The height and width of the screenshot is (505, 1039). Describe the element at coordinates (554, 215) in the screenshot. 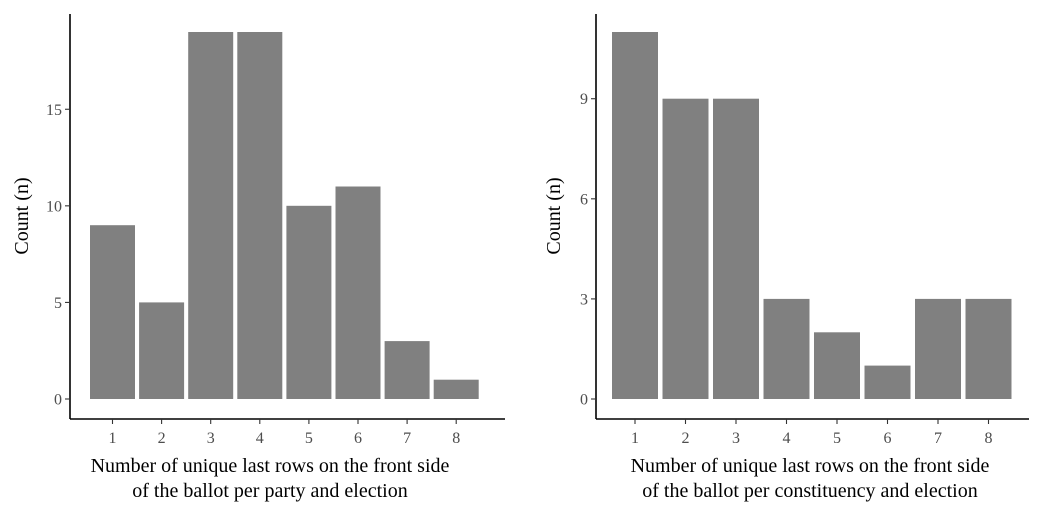

I see `right-y-axis-title: Count (n)` at that location.